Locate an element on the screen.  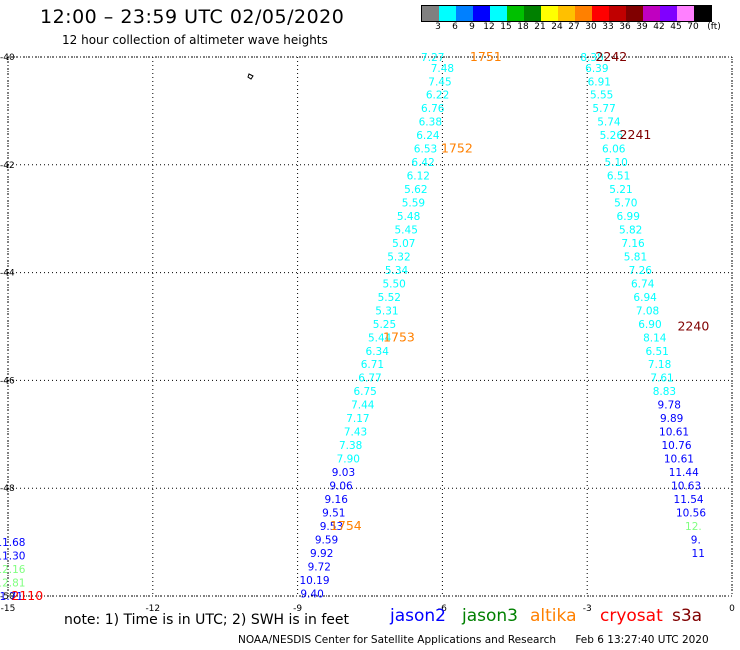
wave-height-label: 6.75 is located at coordinates (364, 392).